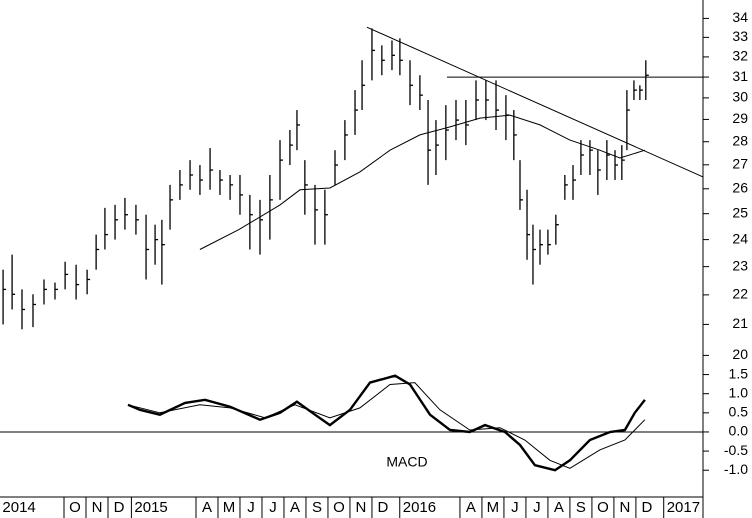 This screenshot has width=752, height=518. I want to click on y-tick-label: 1.5, so click(739, 373).